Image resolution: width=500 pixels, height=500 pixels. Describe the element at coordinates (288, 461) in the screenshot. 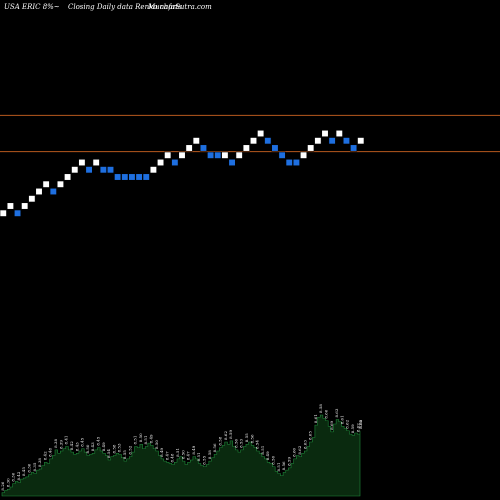

I see `volume-label: 8.59` at that location.